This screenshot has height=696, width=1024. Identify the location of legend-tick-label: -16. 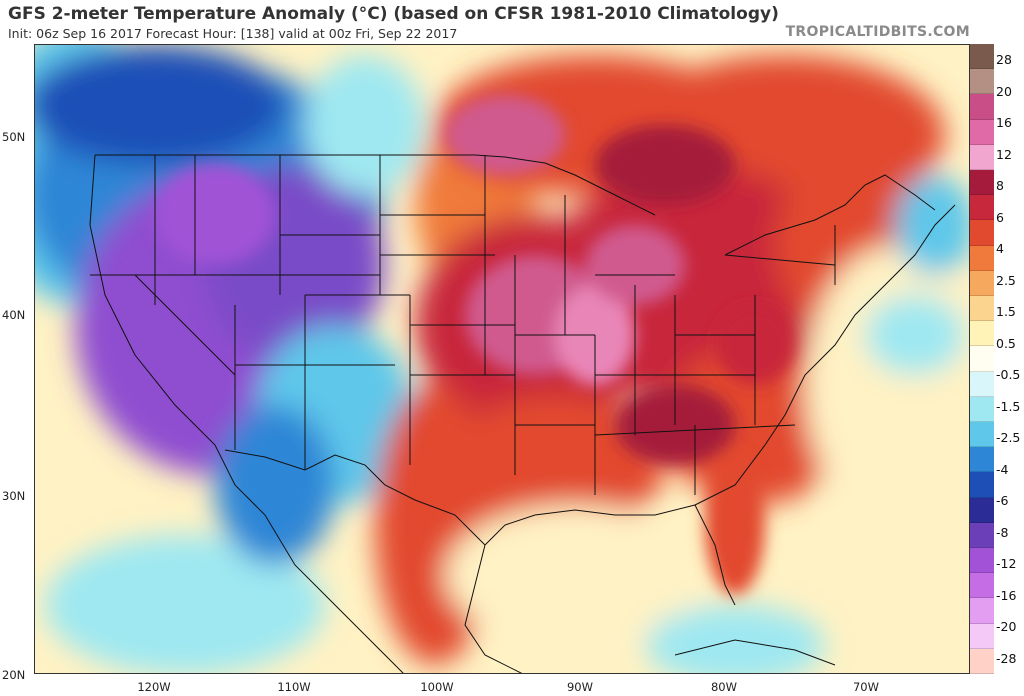
(1006, 595).